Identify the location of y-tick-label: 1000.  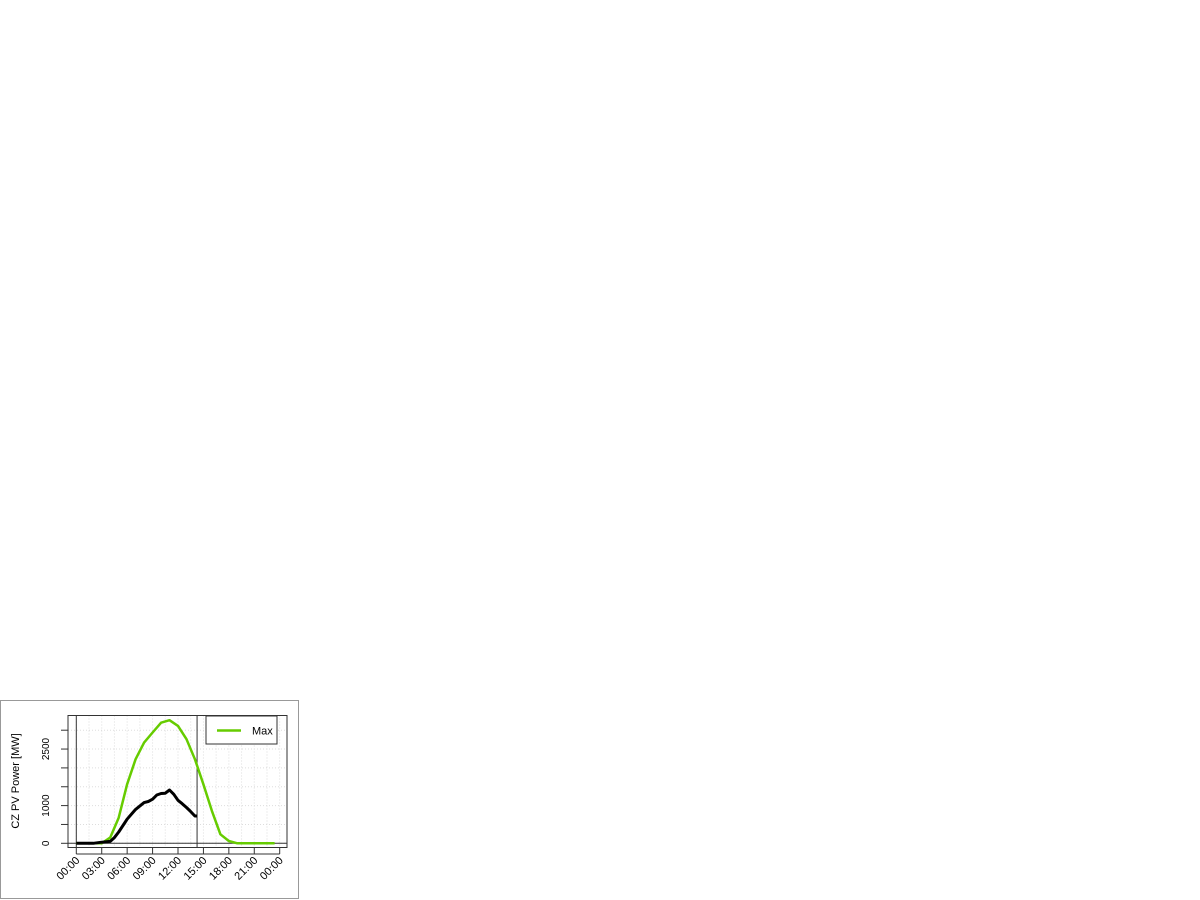
(46, 805).